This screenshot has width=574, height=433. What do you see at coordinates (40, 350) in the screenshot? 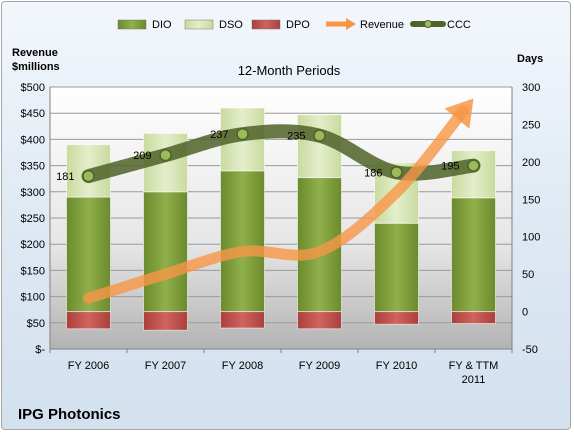
I see `left-tick-label: $-` at bounding box center [40, 350].